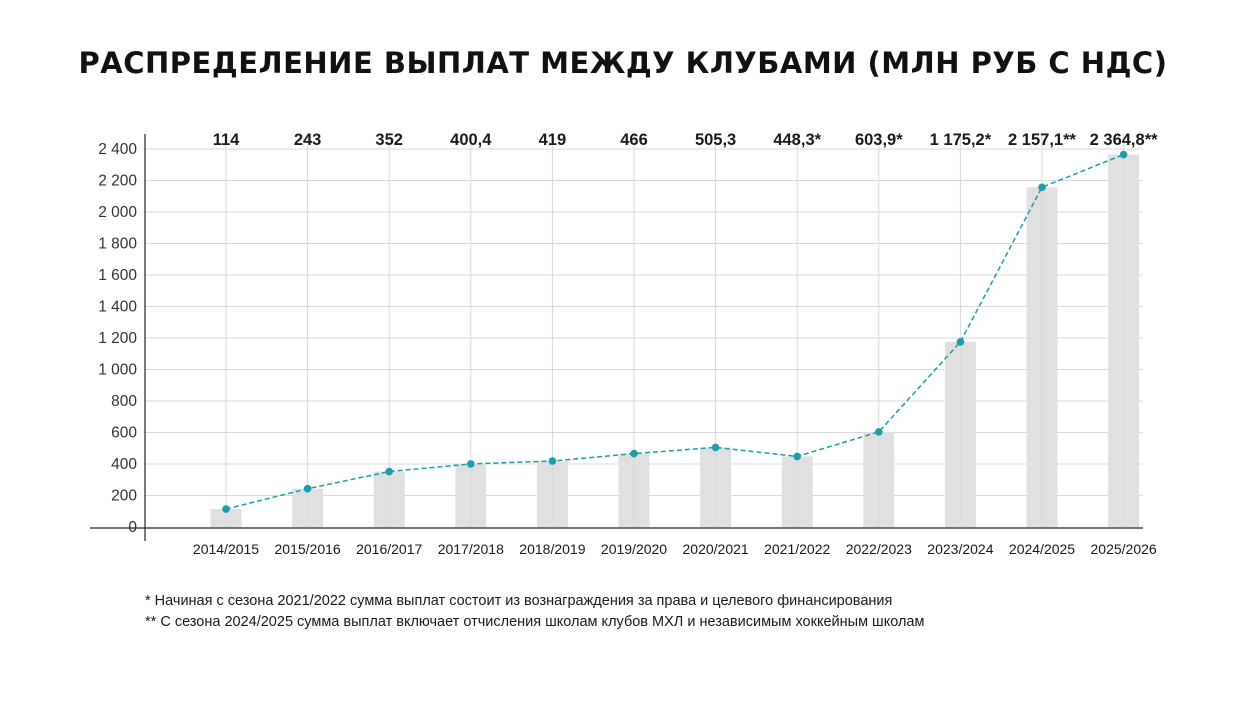 The width and height of the screenshot is (1246, 702). I want to click on y-tick-label: 1 400, so click(117, 307).